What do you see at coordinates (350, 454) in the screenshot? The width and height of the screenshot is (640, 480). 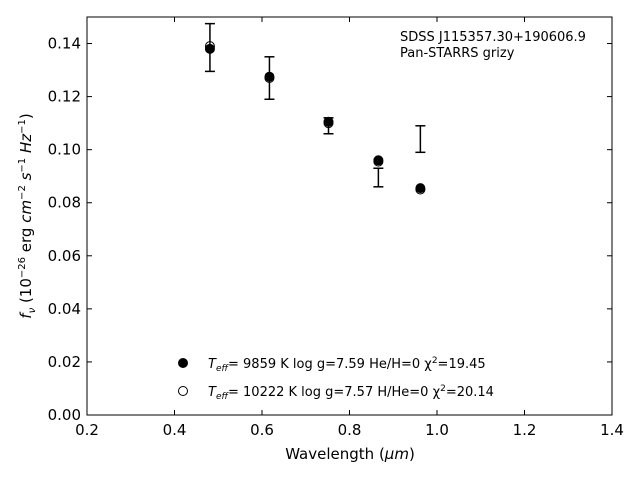 I see `x-axis-label: Wavelength (μm)` at bounding box center [350, 454].